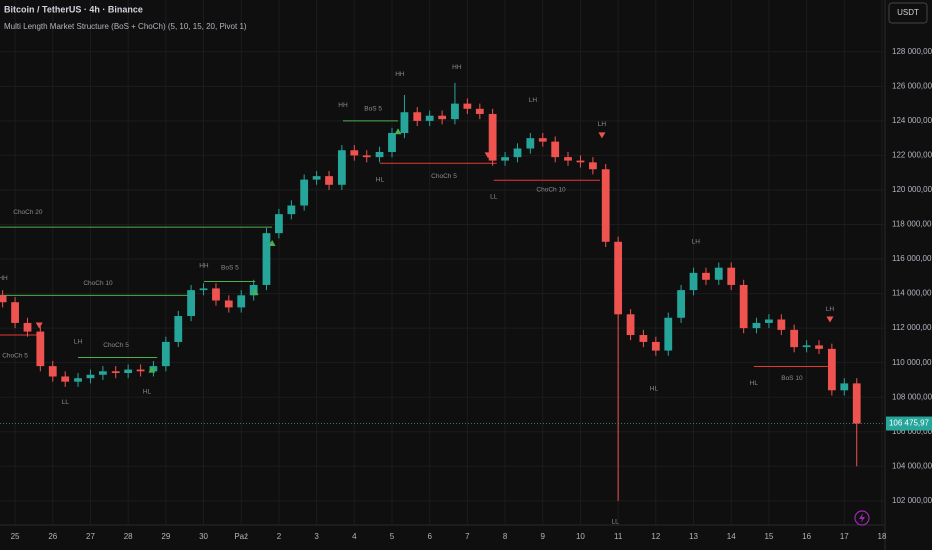  Describe the element at coordinates (912, 293) in the screenshot. I see `y-tick-label: 114 000,00` at that location.